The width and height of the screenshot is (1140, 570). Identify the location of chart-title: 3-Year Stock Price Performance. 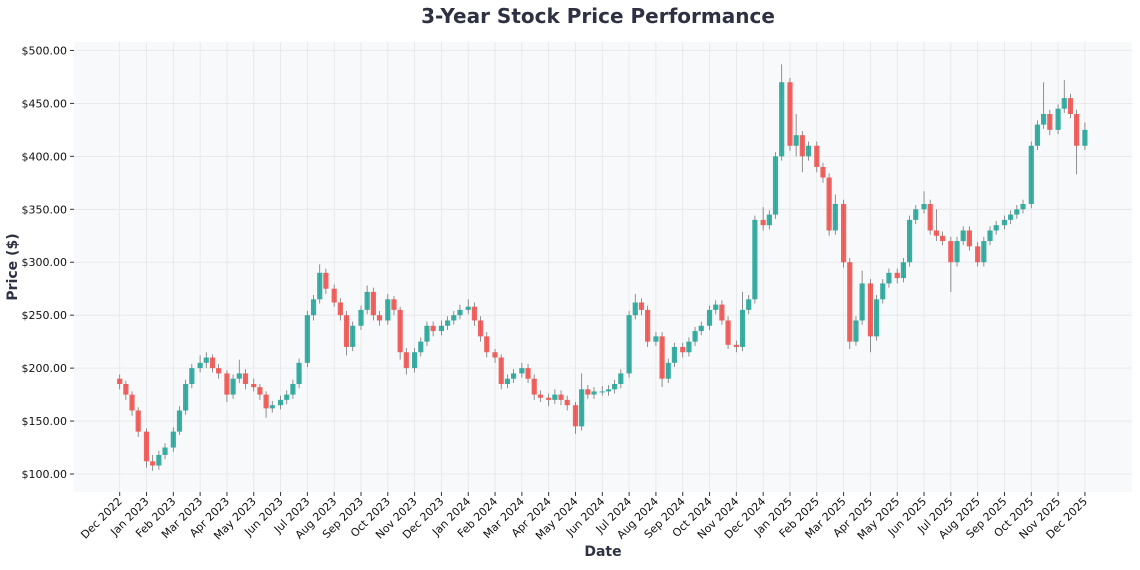
(598, 16).